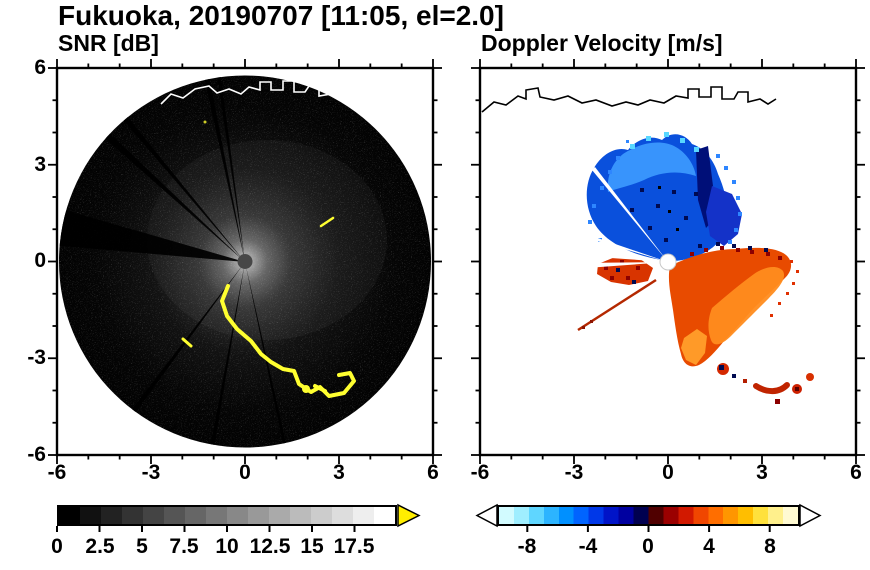  I want to click on colorbar-tick-label: 17.5, so click(354, 546).